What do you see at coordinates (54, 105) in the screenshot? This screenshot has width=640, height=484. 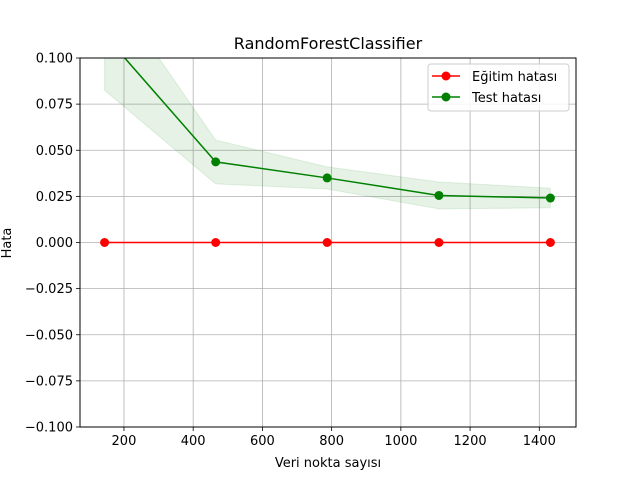 I see `y-tick-label: 0.075` at bounding box center [54, 105].